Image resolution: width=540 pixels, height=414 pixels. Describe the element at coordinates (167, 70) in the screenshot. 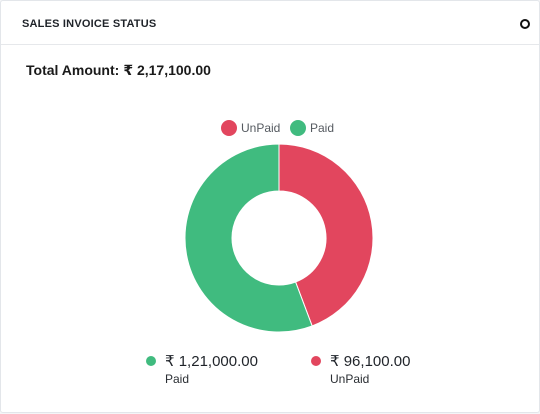

I see `total-amount-value: ₹ 2,17,100.00` at that location.